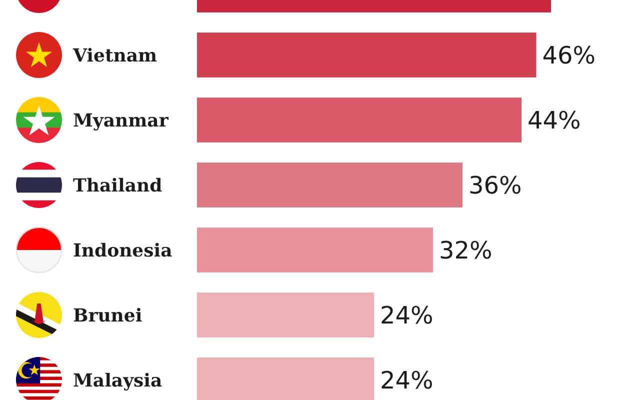 The width and height of the screenshot is (640, 400). What do you see at coordinates (121, 121) in the screenshot?
I see `y-tick-label: Myanmar` at bounding box center [121, 121].